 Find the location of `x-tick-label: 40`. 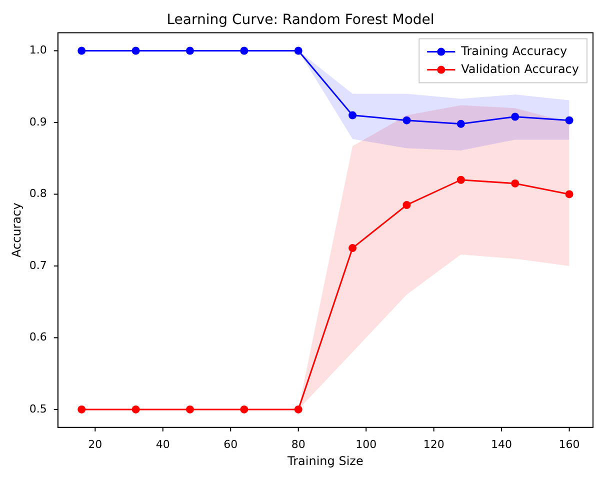

x-tick-label: 40 is located at coordinates (163, 444).